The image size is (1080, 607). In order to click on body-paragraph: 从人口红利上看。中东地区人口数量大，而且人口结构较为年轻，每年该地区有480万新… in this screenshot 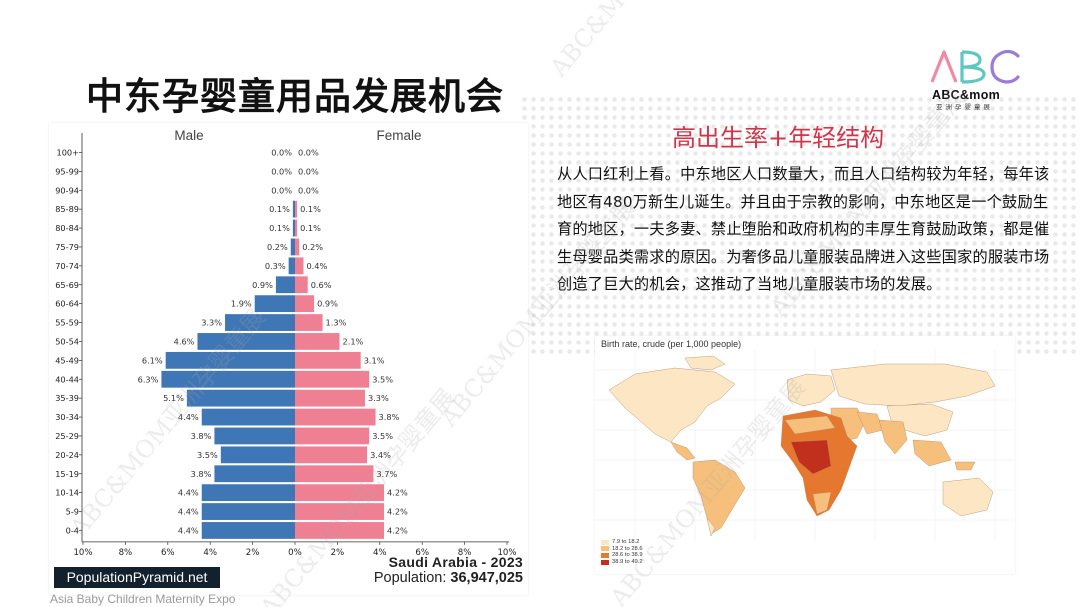, I will do `click(803, 229)`.